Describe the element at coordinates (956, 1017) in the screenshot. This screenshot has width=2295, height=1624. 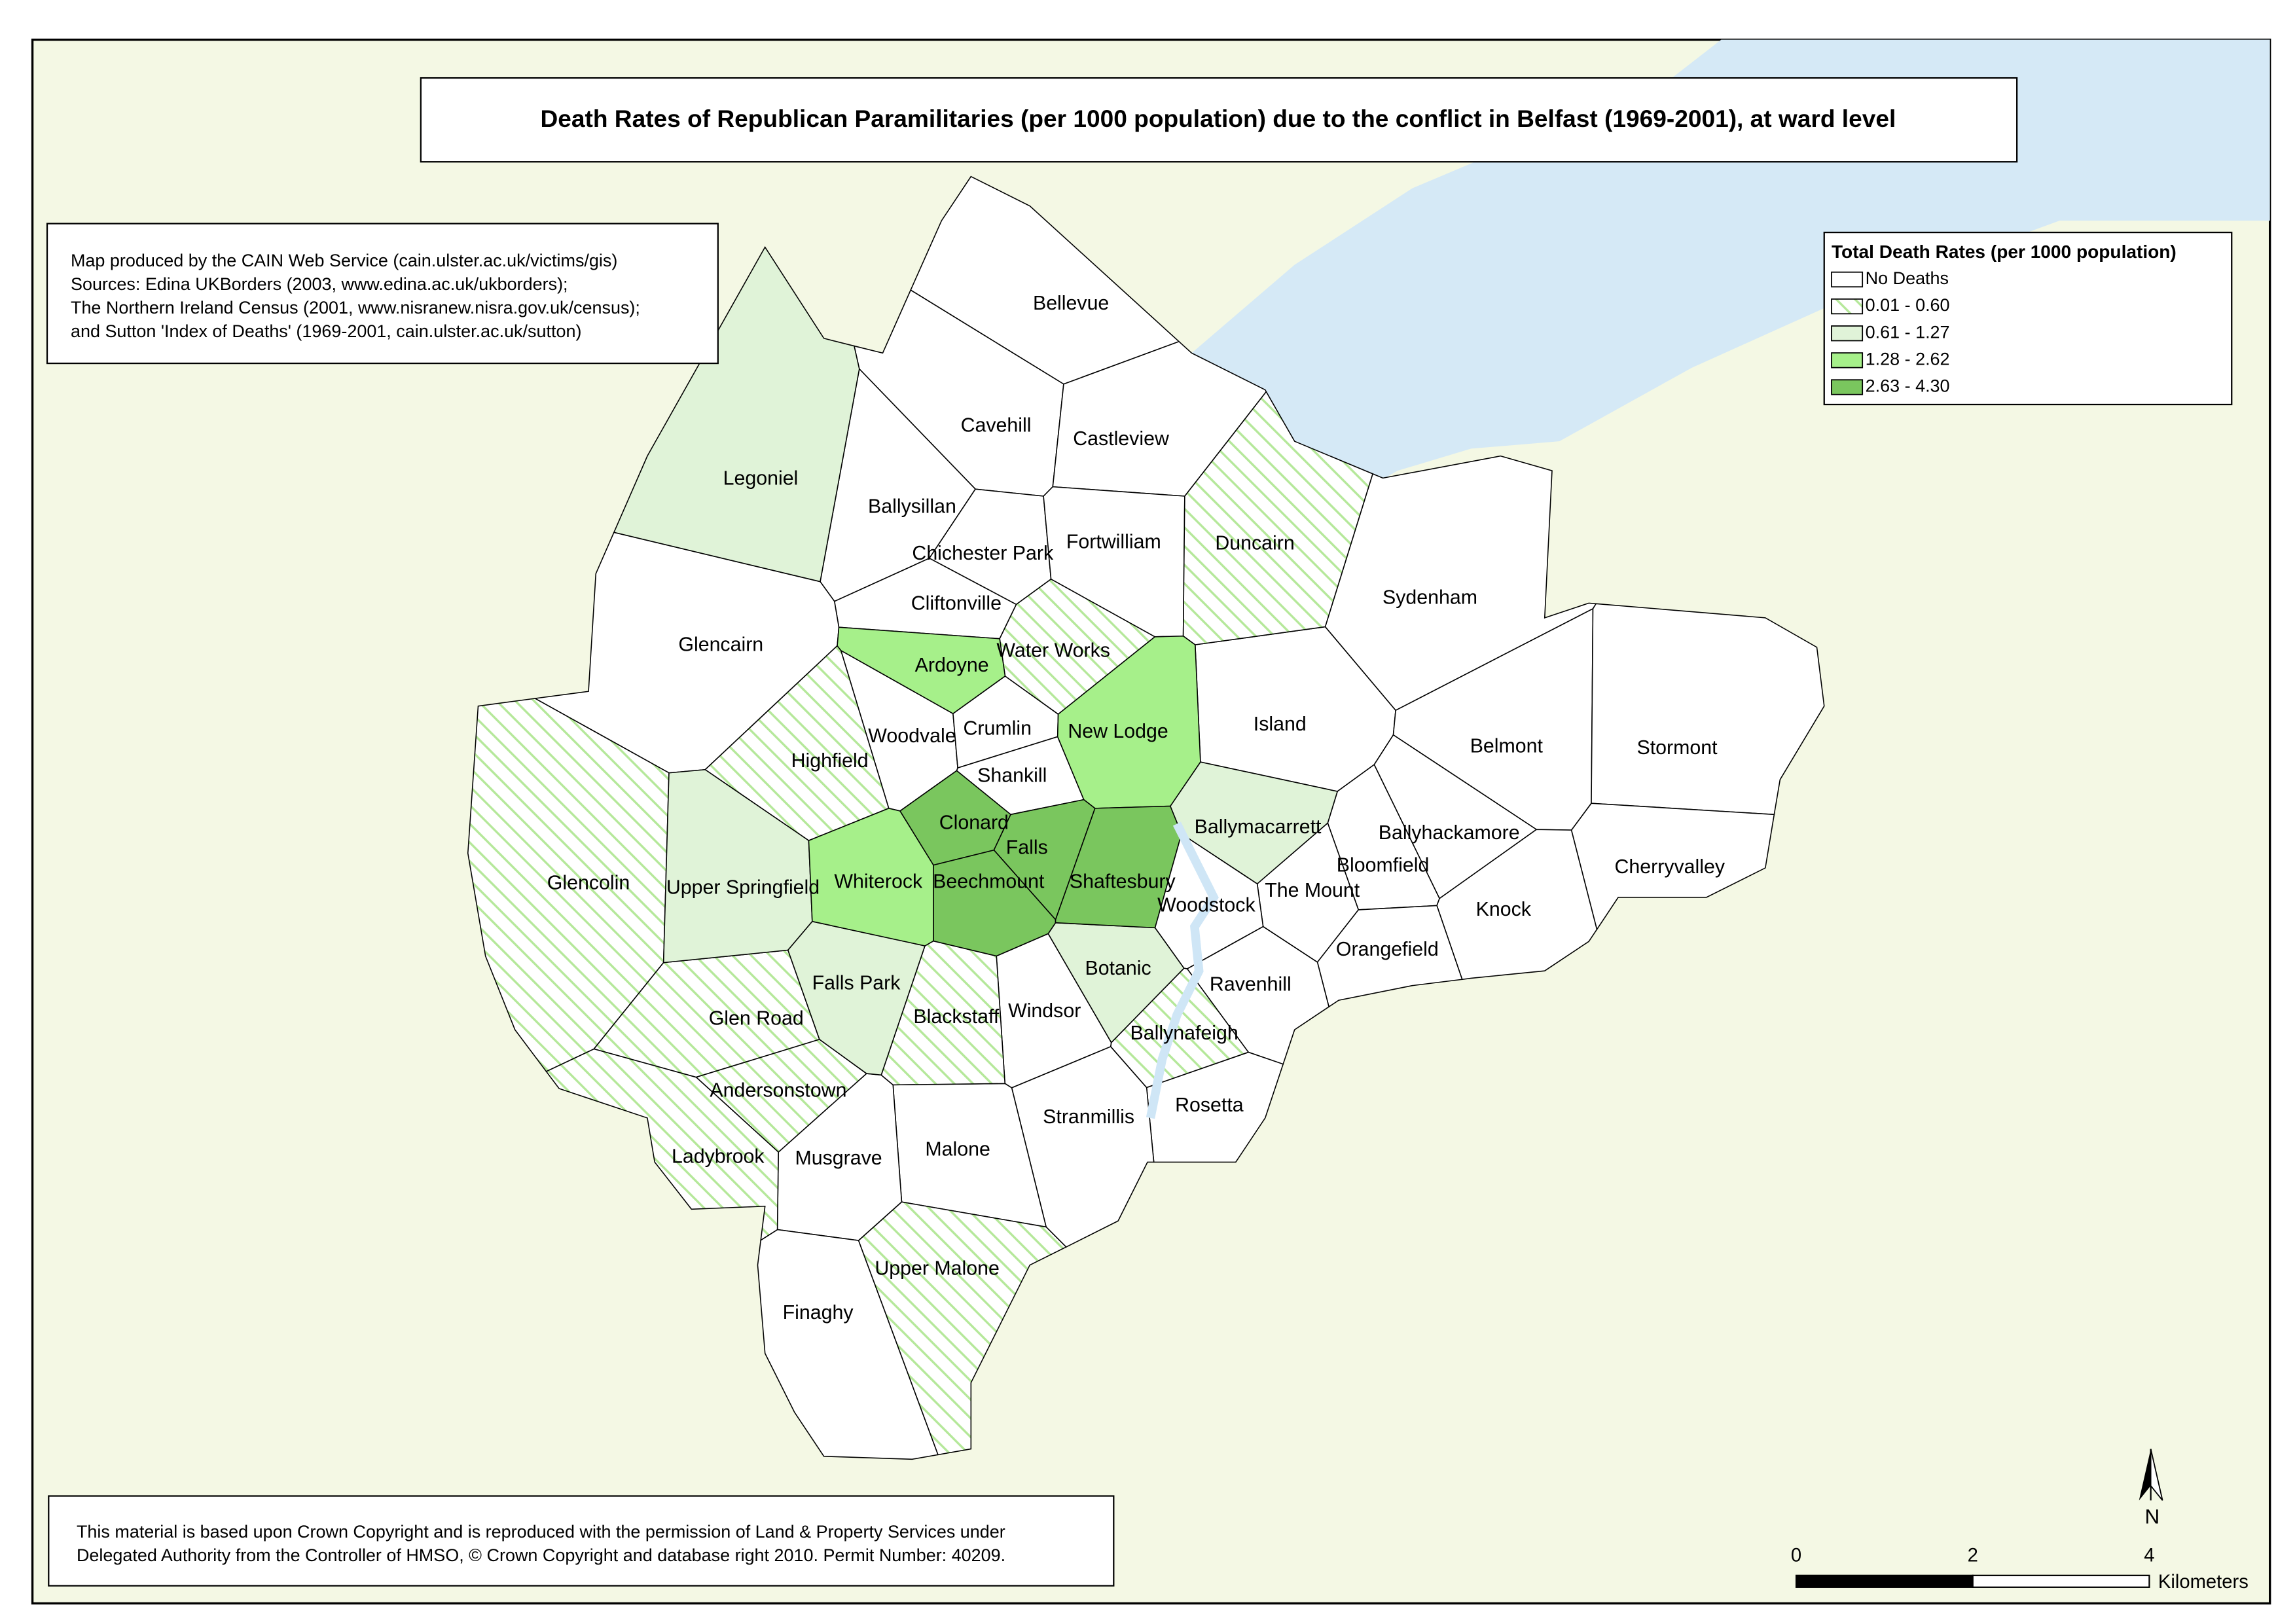
I see `ward-label: Blackstaff` at that location.